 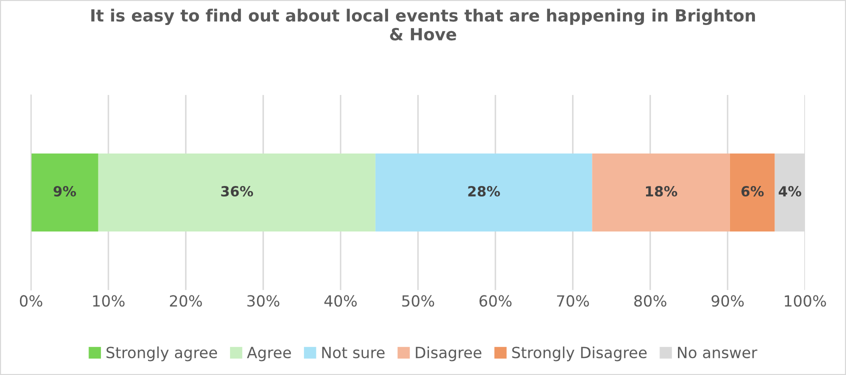 What do you see at coordinates (650, 301) in the screenshot?
I see `x-tick-label: 80%` at bounding box center [650, 301].